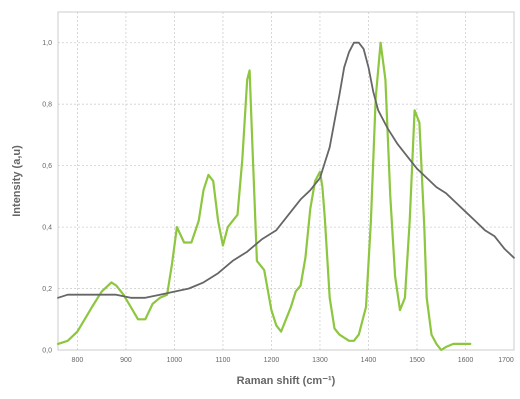  Describe the element at coordinates (47, 228) in the screenshot. I see `y-tick-label: 0,4` at that location.